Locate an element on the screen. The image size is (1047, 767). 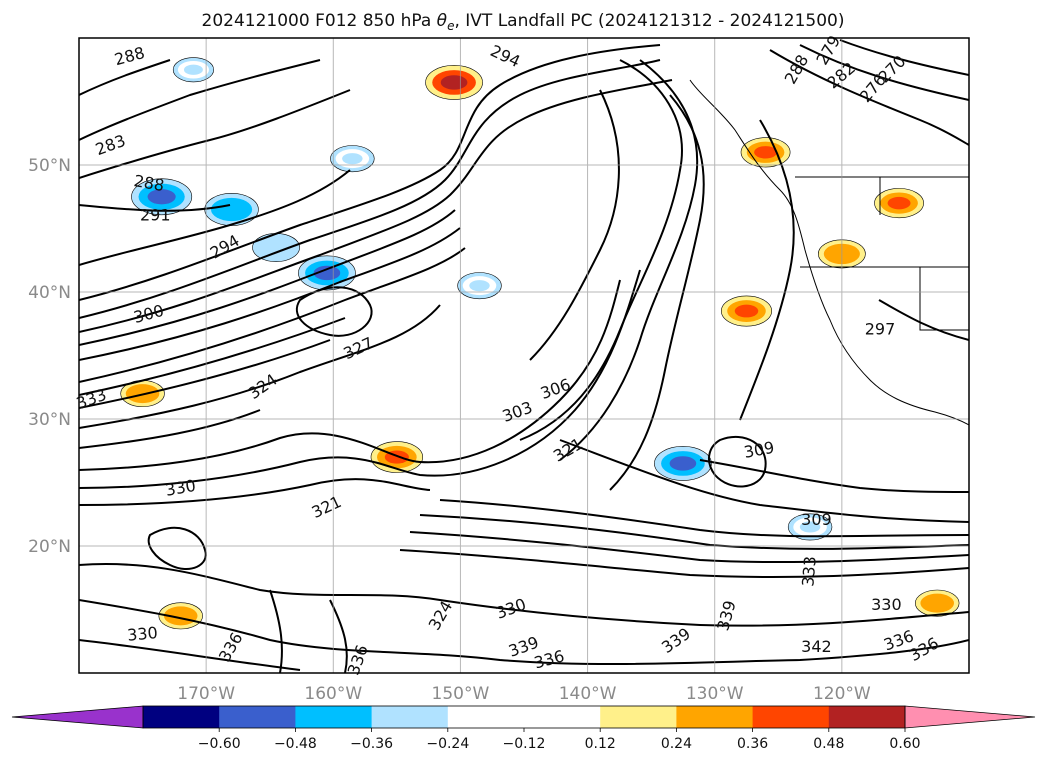
x-tick-label: 140°W is located at coordinates (588, 694).